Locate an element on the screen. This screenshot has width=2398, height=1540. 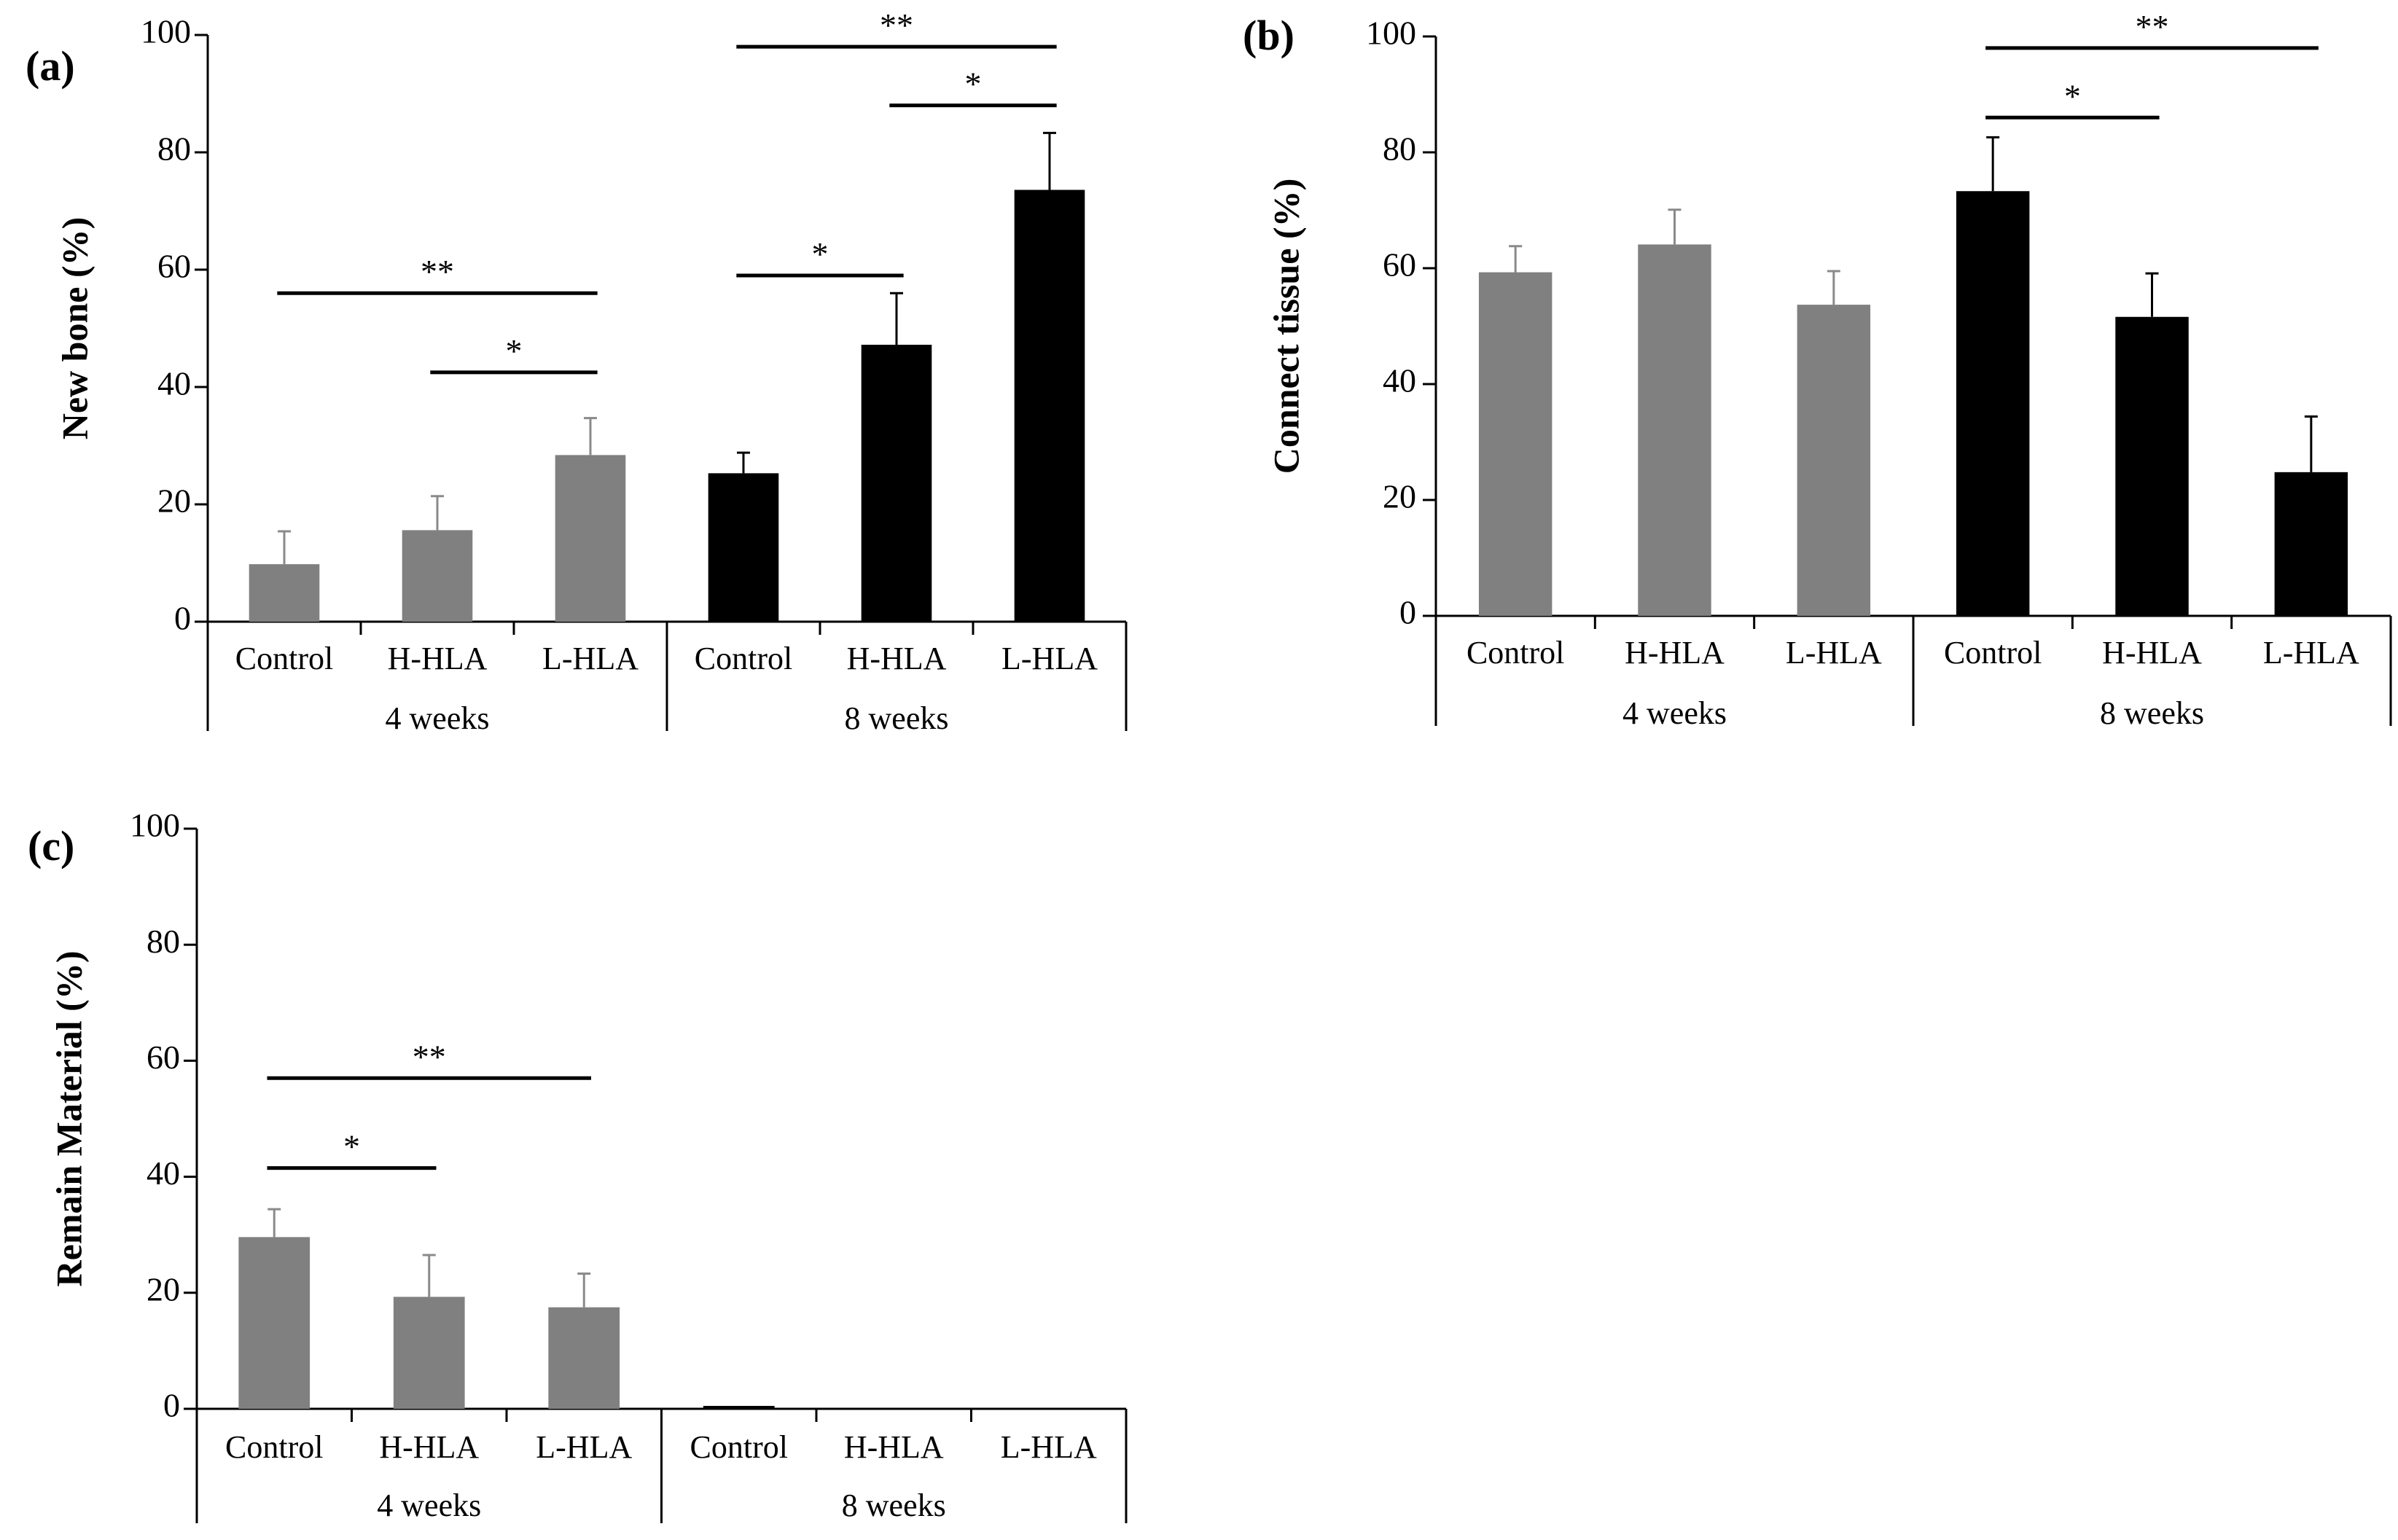
panel-label: (a) is located at coordinates (51, 66).